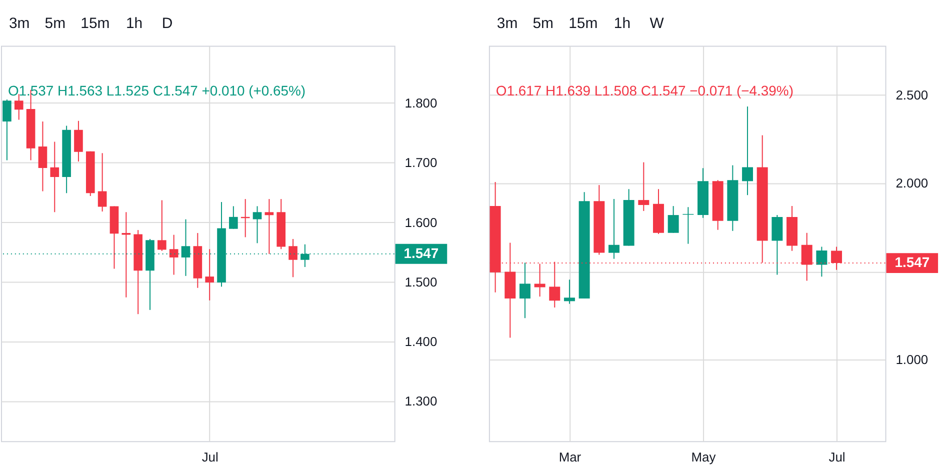  What do you see at coordinates (167, 23) in the screenshot?
I see `text: D` at bounding box center [167, 23].